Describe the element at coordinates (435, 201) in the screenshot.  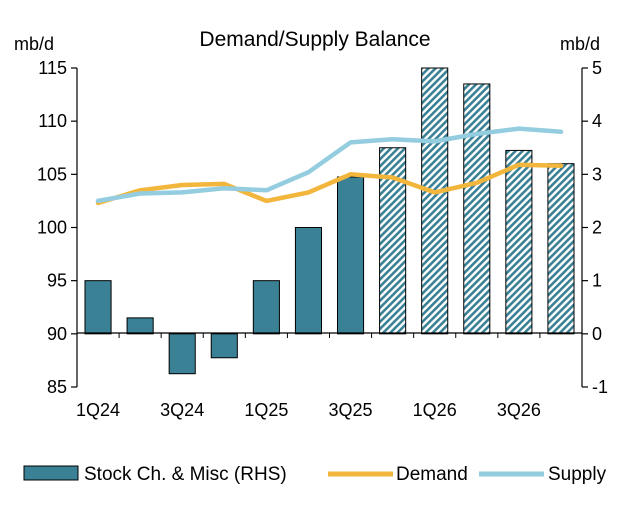
I see `stock-bar-1Q26` at that location.